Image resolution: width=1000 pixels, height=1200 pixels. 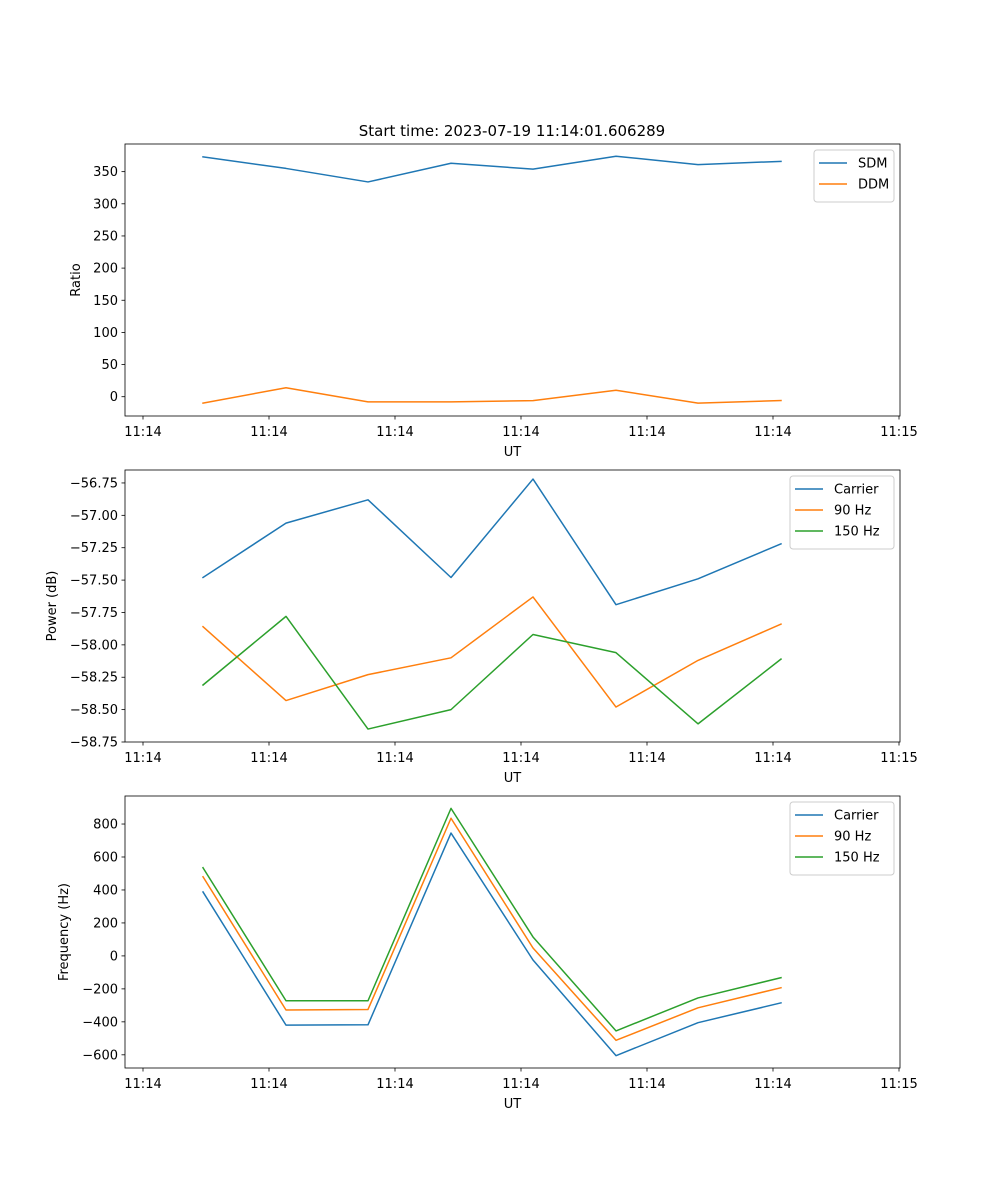 What do you see at coordinates (873, 185) in the screenshot?
I see `legend-label: DDM` at bounding box center [873, 185].